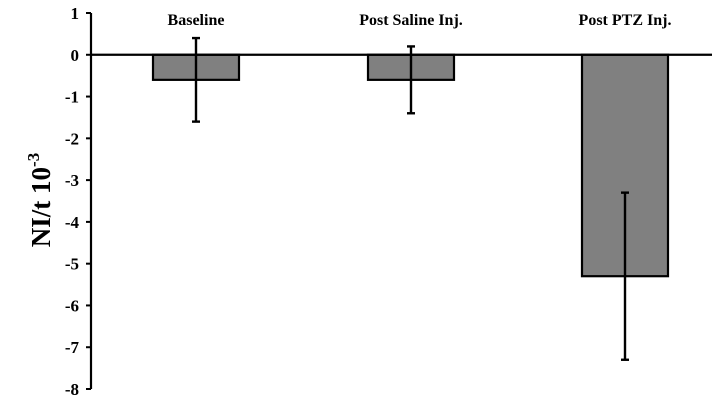 The height and width of the screenshot is (402, 724). What do you see at coordinates (72, 180) in the screenshot?
I see `y-tick-label-4: -3` at bounding box center [72, 180].